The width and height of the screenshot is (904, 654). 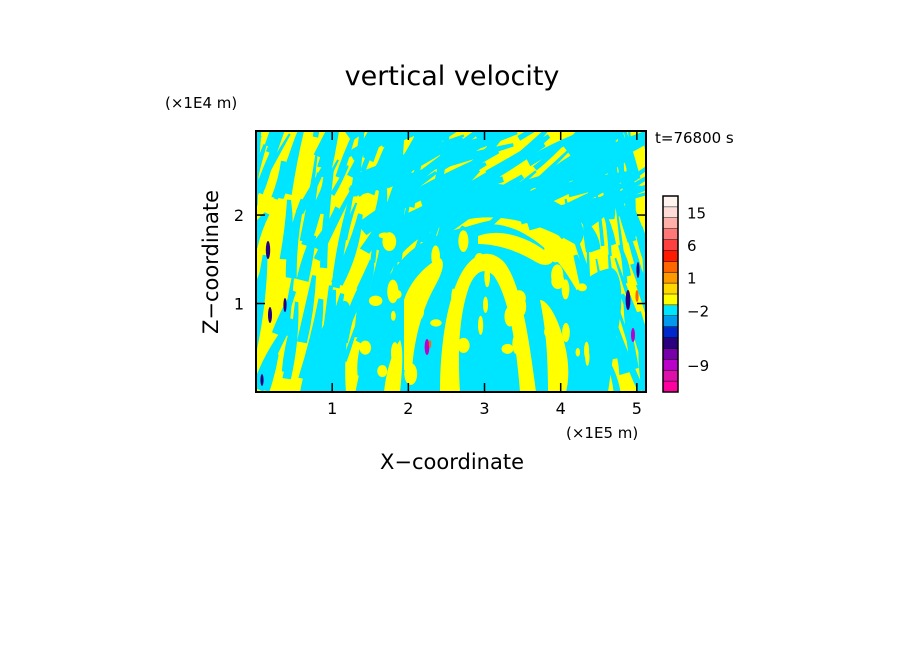 I want to click on field-regions, so click(x=461, y=287).